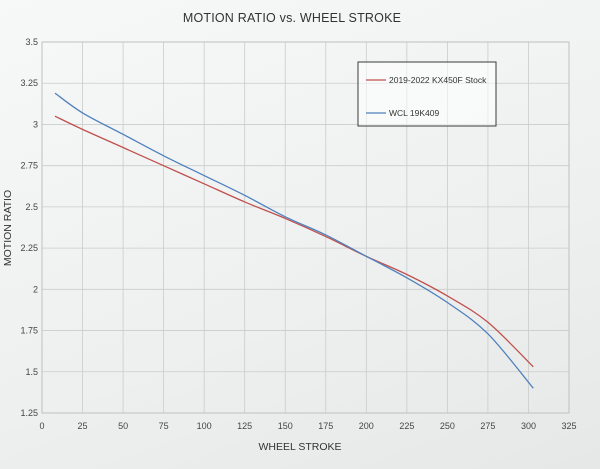 The image size is (600, 469). What do you see at coordinates (487, 426) in the screenshot?
I see `x-tick-label: 275` at bounding box center [487, 426].